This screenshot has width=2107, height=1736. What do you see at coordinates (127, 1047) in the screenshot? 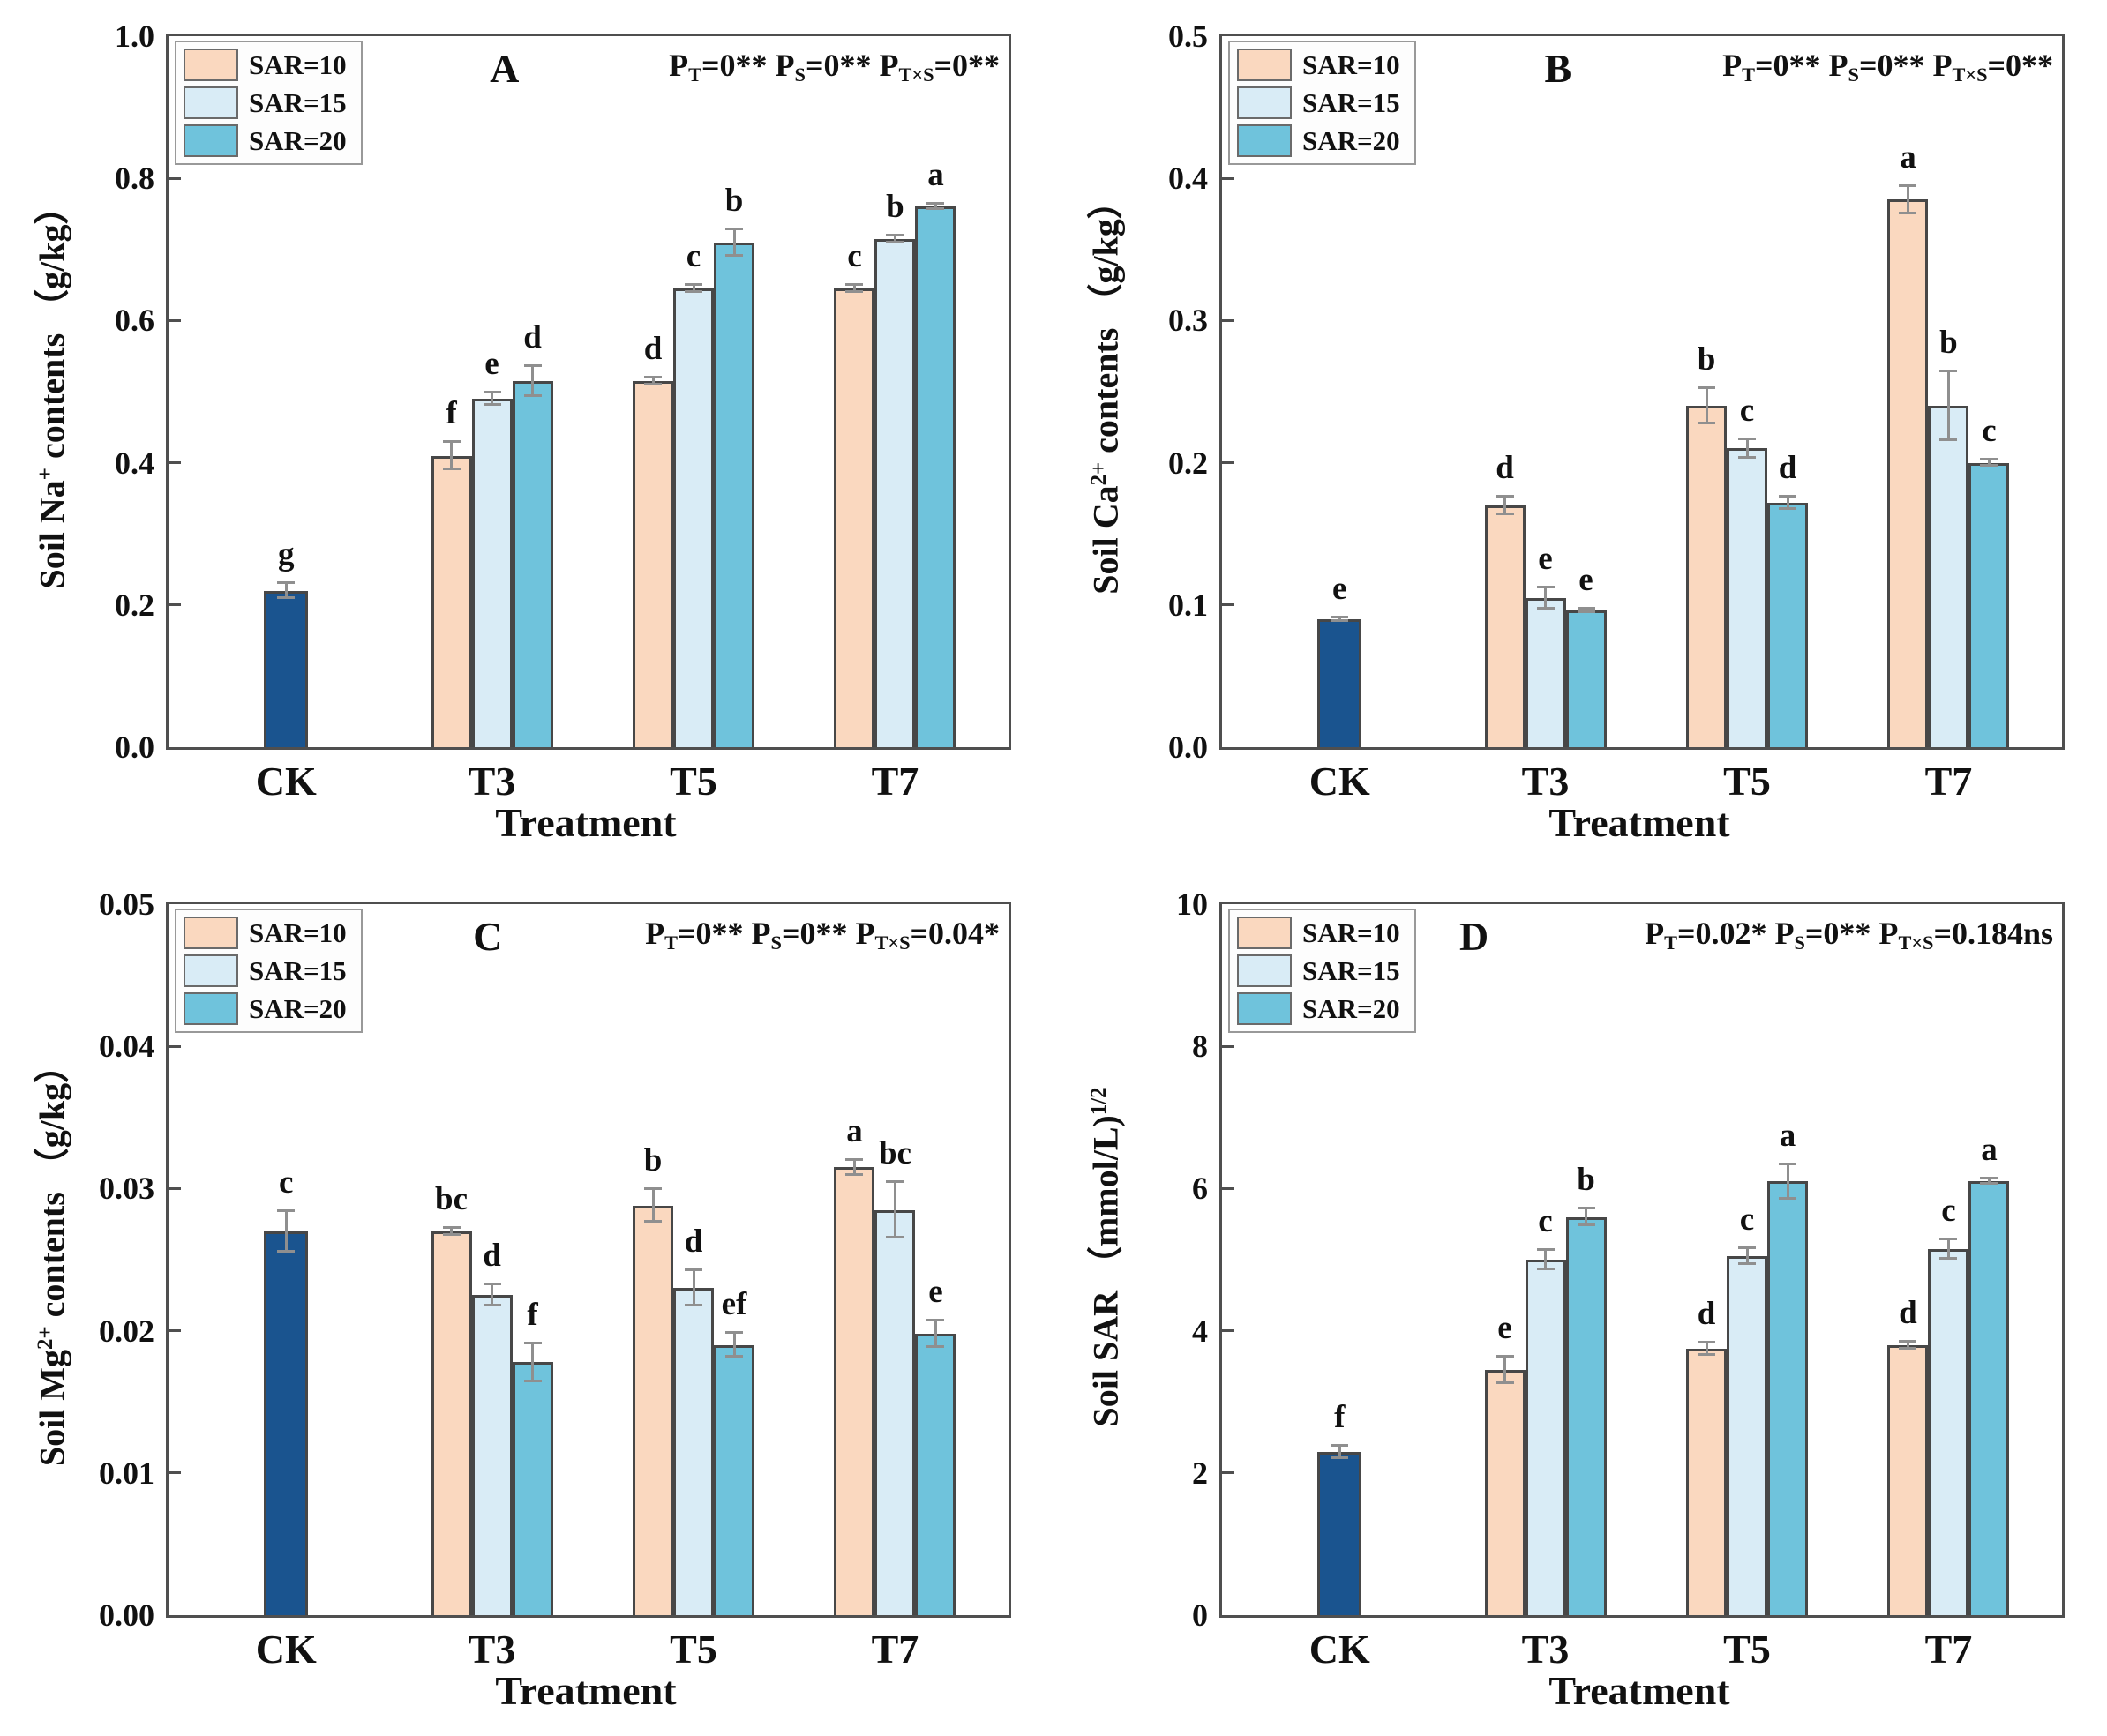
I see `y-tick-label: 0.04` at bounding box center [127, 1047].